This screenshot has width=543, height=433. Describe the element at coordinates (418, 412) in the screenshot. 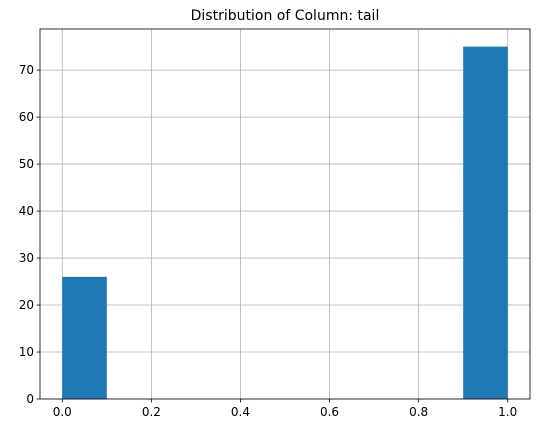

I see `x-tick-label: 0.8` at that location.